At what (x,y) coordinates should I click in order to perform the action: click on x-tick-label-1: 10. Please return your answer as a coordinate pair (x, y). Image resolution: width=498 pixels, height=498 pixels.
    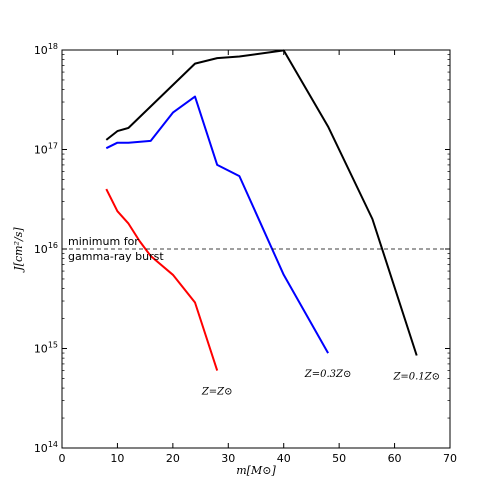
    Looking at the image, I should click on (117, 458).